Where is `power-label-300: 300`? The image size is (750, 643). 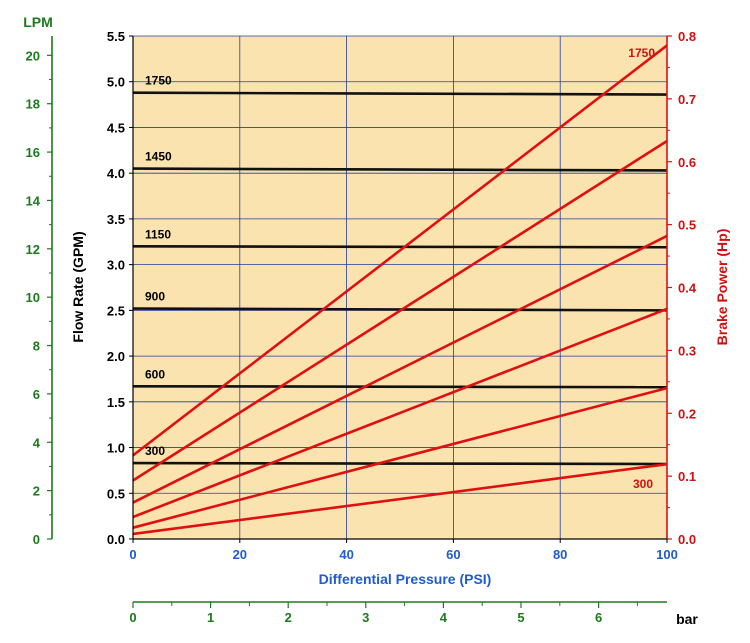 power-label-300: 300 is located at coordinates (643, 484).